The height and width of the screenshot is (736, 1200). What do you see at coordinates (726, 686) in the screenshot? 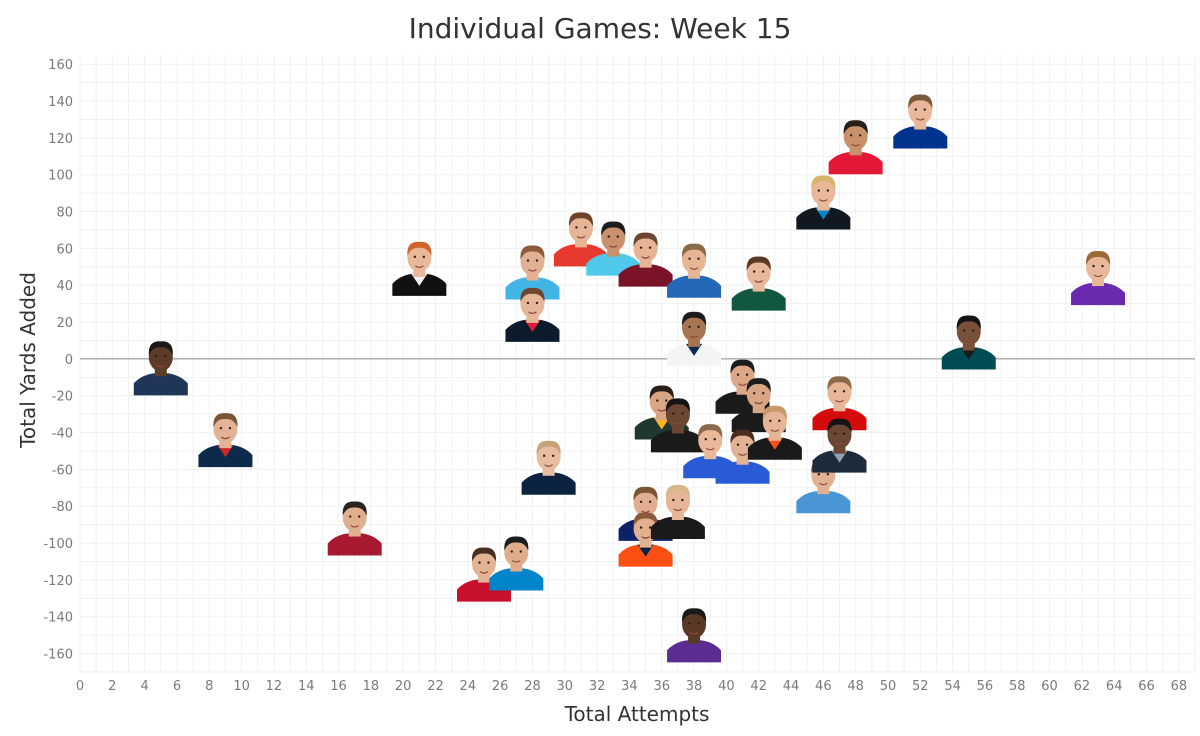
I see `x-tick-label: 40` at bounding box center [726, 686].